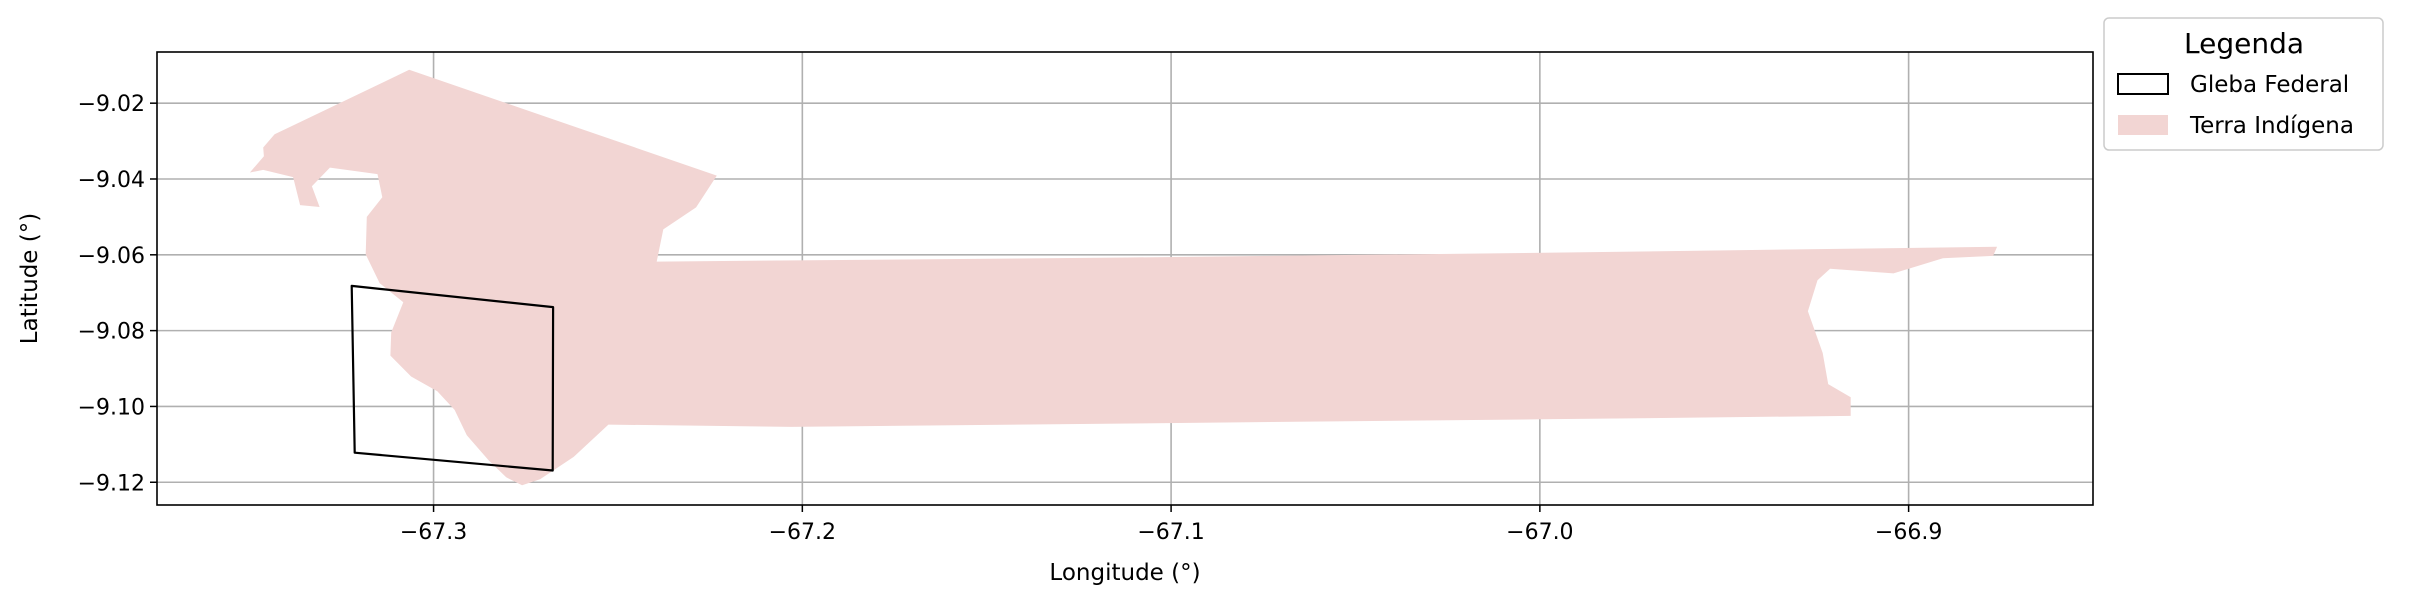 Image resolution: width=2409 pixels, height=605 pixels. Describe the element at coordinates (111, 483) in the screenshot. I see `y-tick-label-5: −9.12` at that location.